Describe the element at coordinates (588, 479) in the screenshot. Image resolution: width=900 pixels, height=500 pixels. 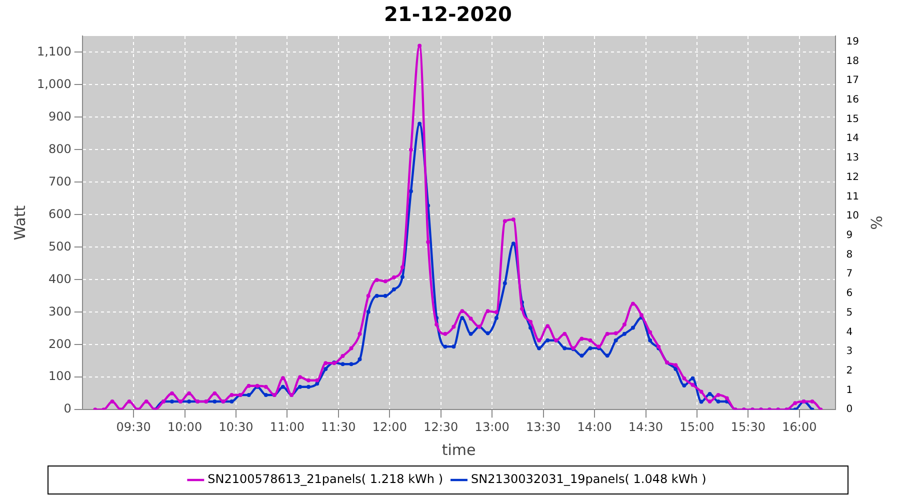
I see `legend-label: SN2130032031_19panels( 1.048 kWh )` at that location.